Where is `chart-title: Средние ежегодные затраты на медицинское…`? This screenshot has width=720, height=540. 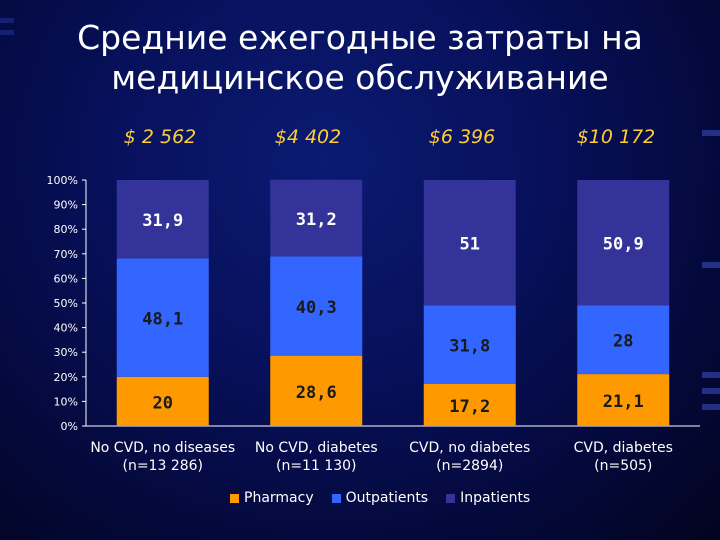 chart-title: Средние ежегодные затраты на медицинское… is located at coordinates (360, 58).